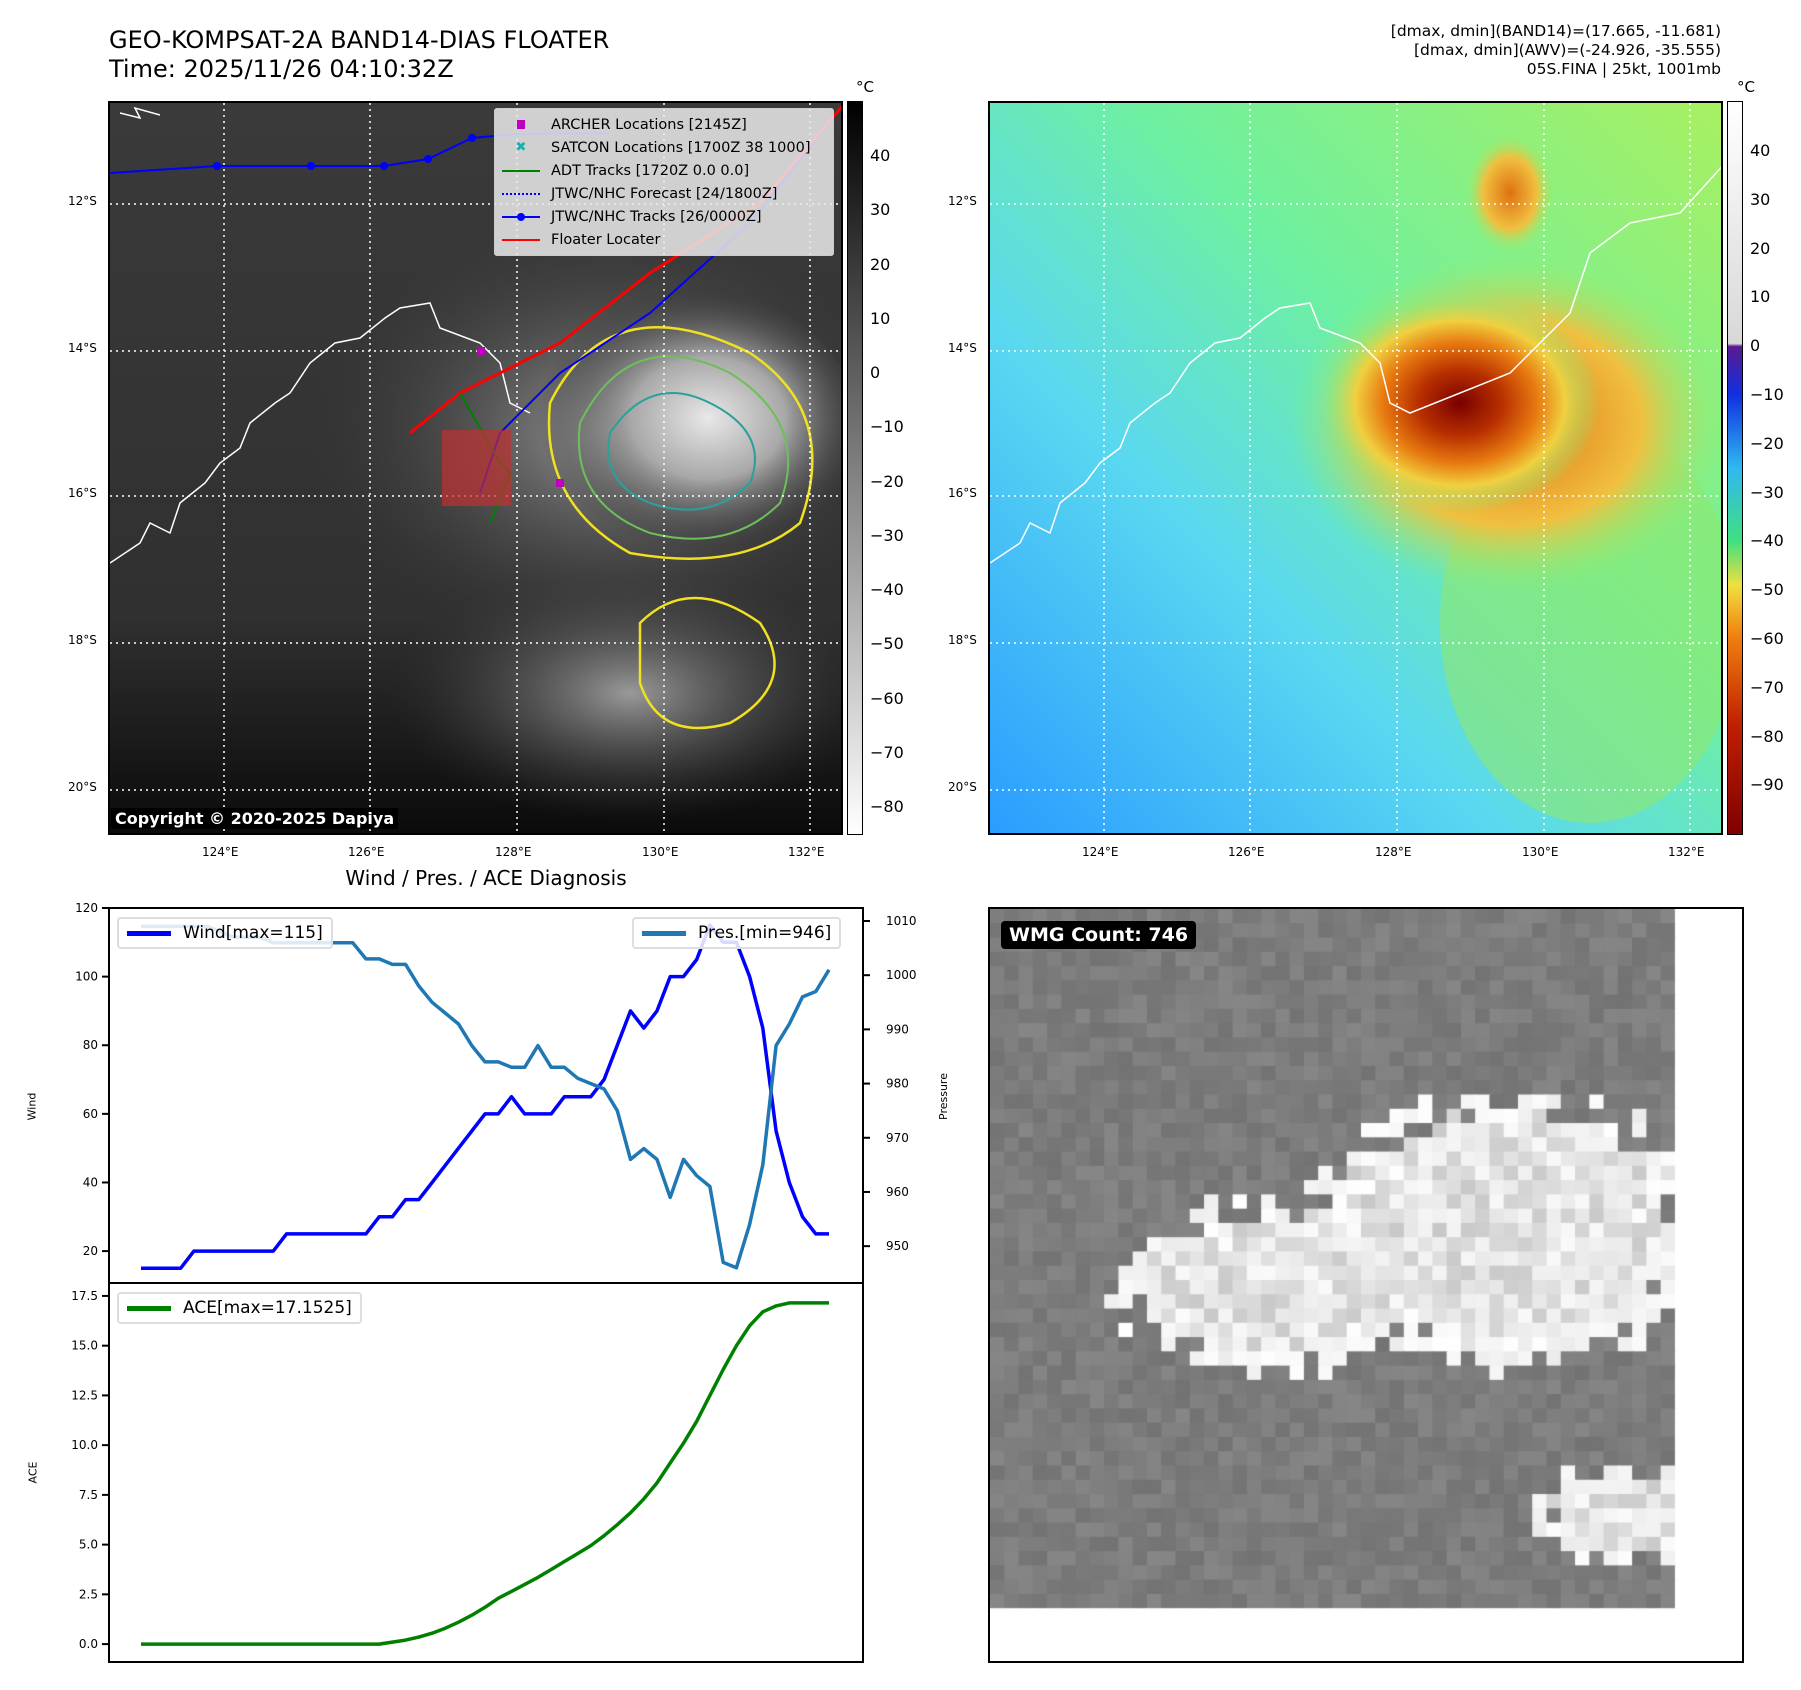 The height and width of the screenshot is (1690, 1801). What do you see at coordinates (897, 1084) in the screenshot?
I see `pressure-tick-label: 980` at bounding box center [897, 1084].